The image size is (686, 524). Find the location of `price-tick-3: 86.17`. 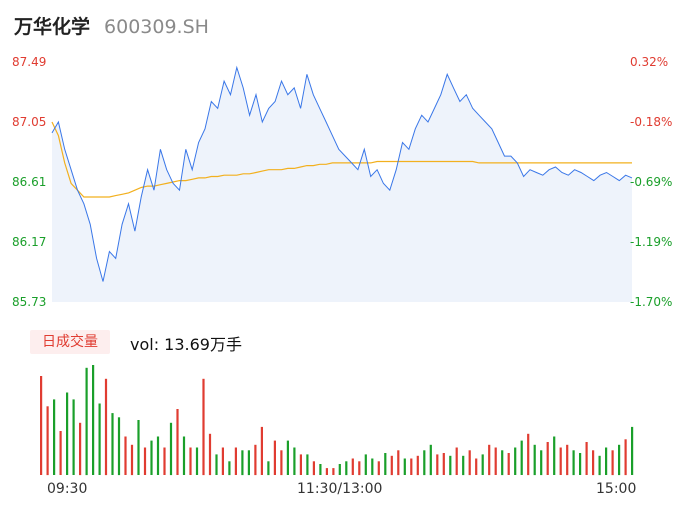

price-tick-3: 86.17 is located at coordinates (29, 242).